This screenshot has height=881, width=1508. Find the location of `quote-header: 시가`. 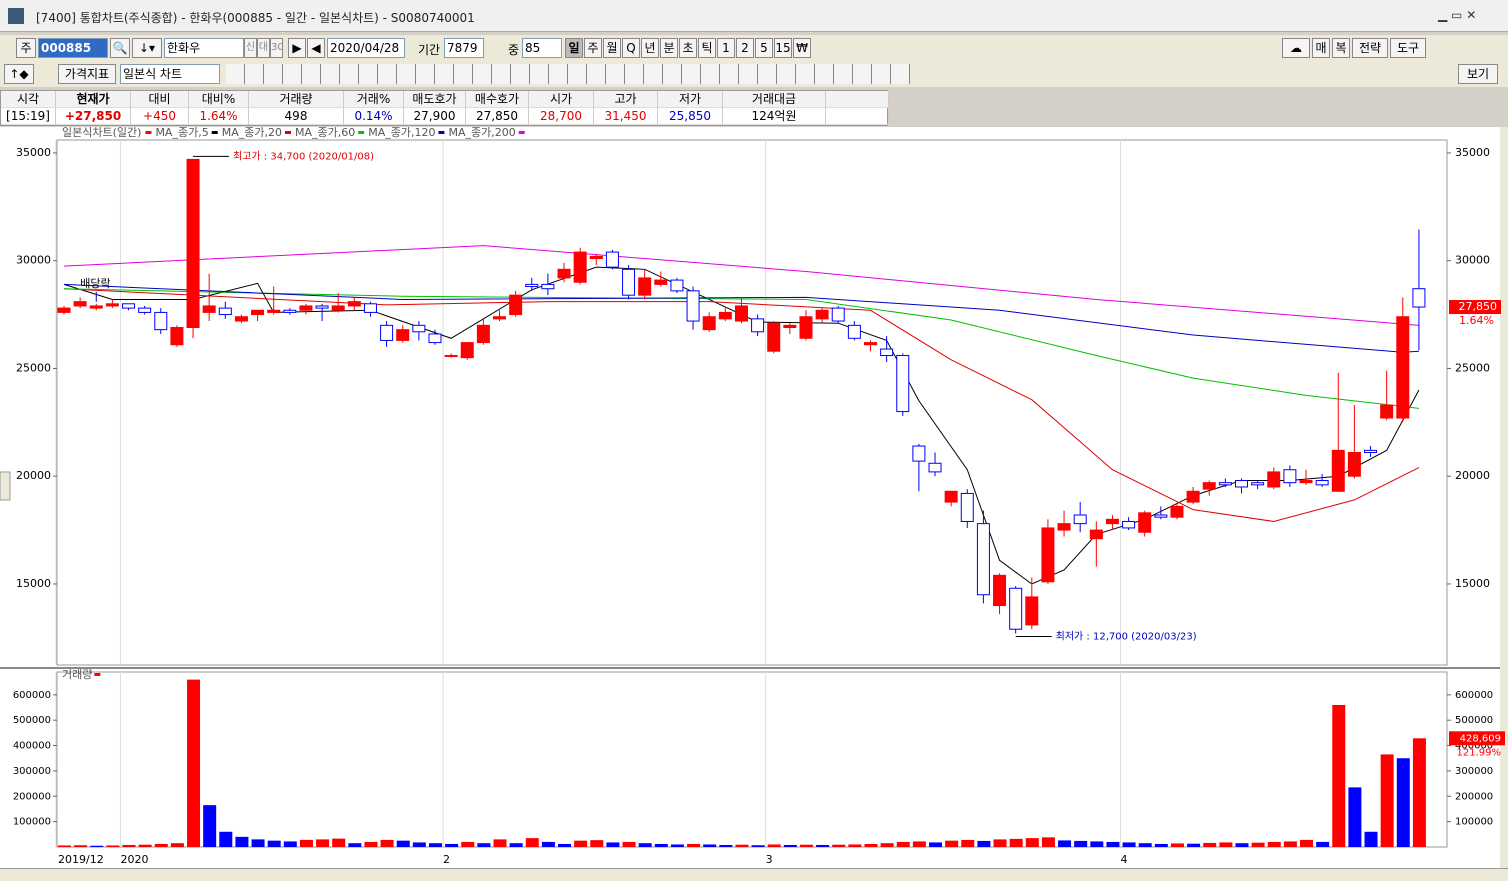

quote-header: 시가 is located at coordinates (561, 99).